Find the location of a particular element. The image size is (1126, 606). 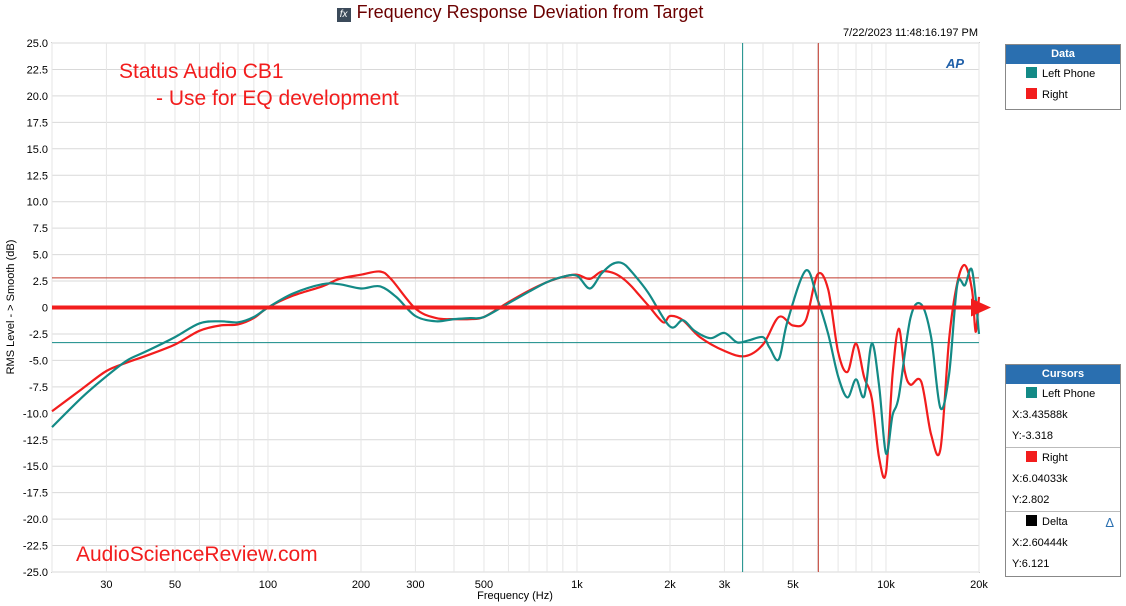

y-tick-label: 10.0 is located at coordinates (37, 203).